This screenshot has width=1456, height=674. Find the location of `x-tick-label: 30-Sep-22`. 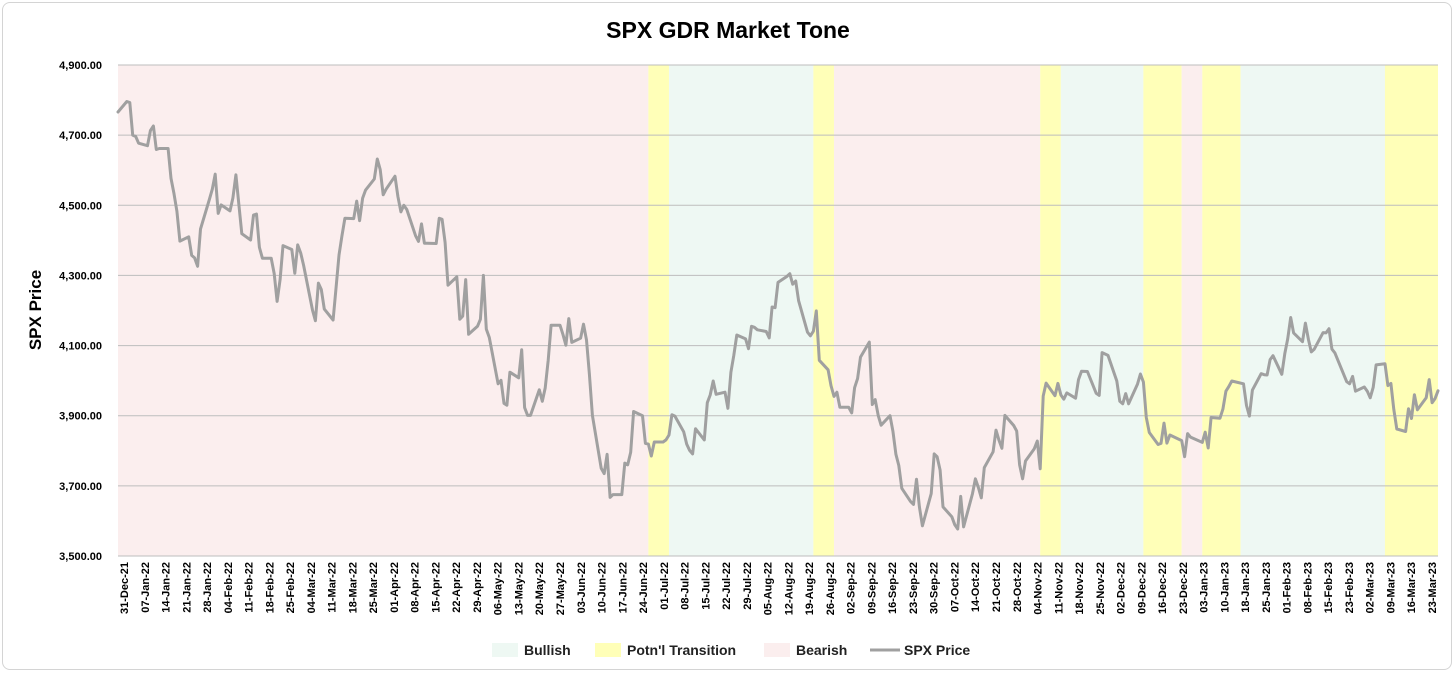

x-tick-label: 30-Sep-22 is located at coordinates (935, 588).